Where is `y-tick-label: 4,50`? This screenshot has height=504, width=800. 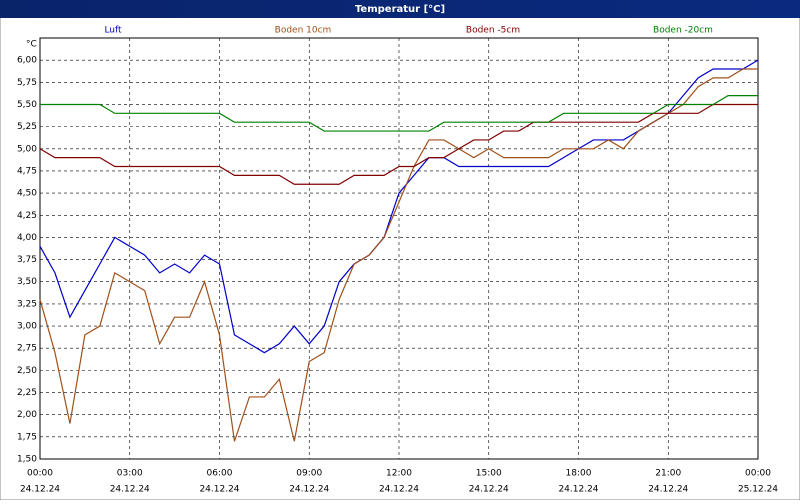
y-tick-label: 4,50 is located at coordinates (27, 194).